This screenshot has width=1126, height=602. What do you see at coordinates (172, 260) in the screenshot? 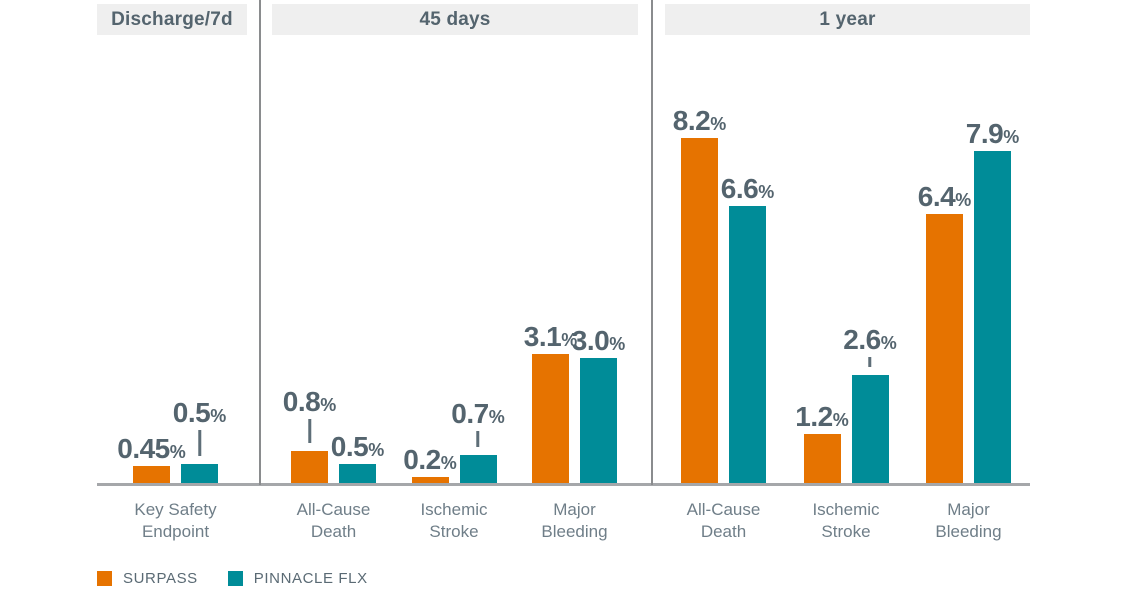
I see `plot-area: 0.45% 0.5%` at bounding box center [172, 260].